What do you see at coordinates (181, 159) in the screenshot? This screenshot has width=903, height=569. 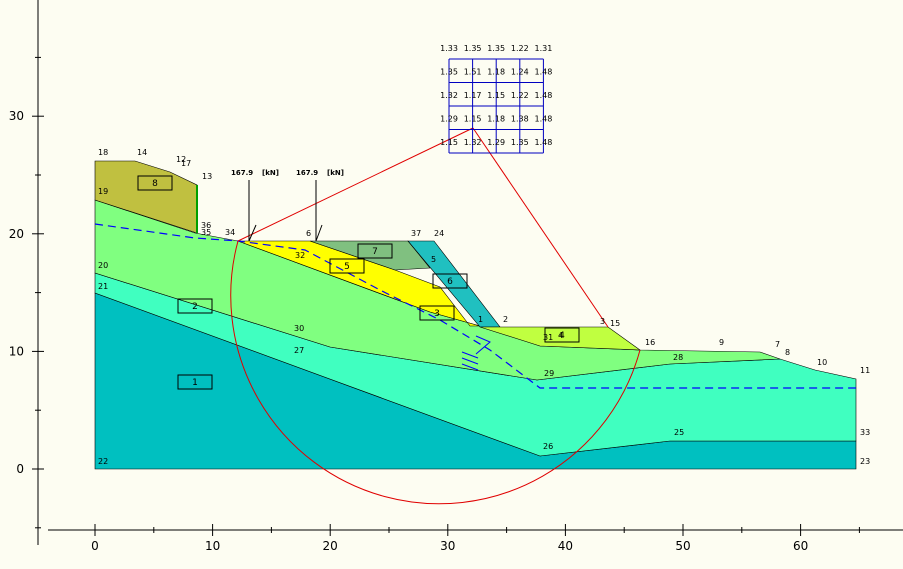 I see `point-label: 12` at bounding box center [181, 159].